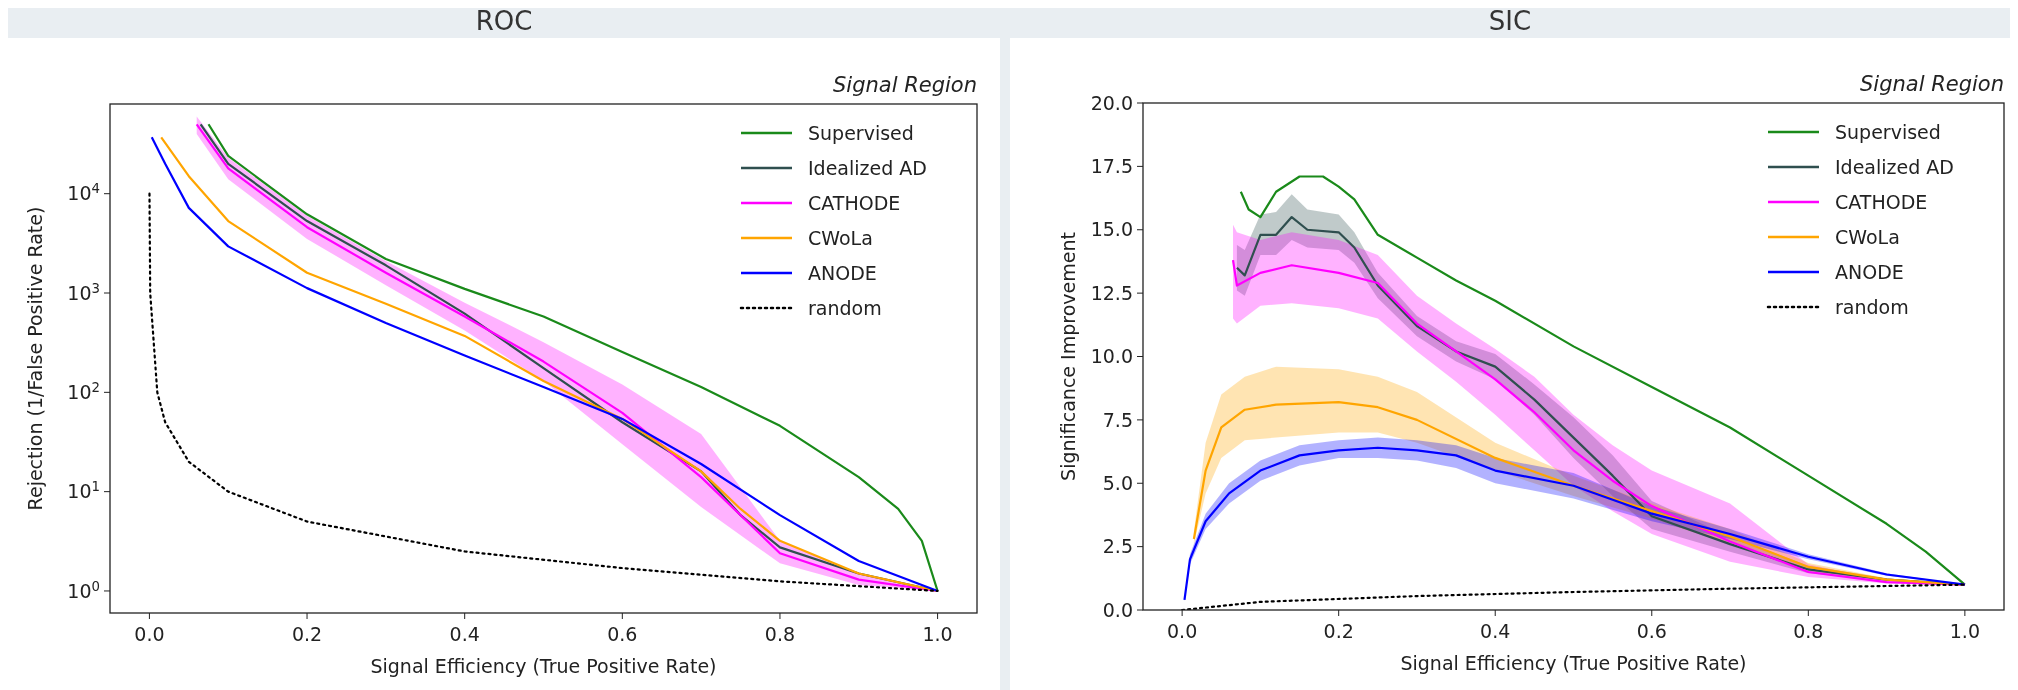  I want to click on y-tick-label: 10$^{2}$, so click(83, 391).